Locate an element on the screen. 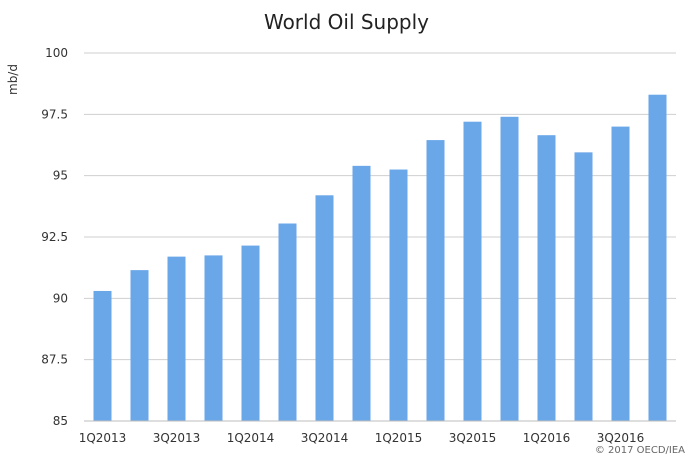 This screenshot has width=693, height=462. x-tick-label: 1Q2016 is located at coordinates (547, 438).